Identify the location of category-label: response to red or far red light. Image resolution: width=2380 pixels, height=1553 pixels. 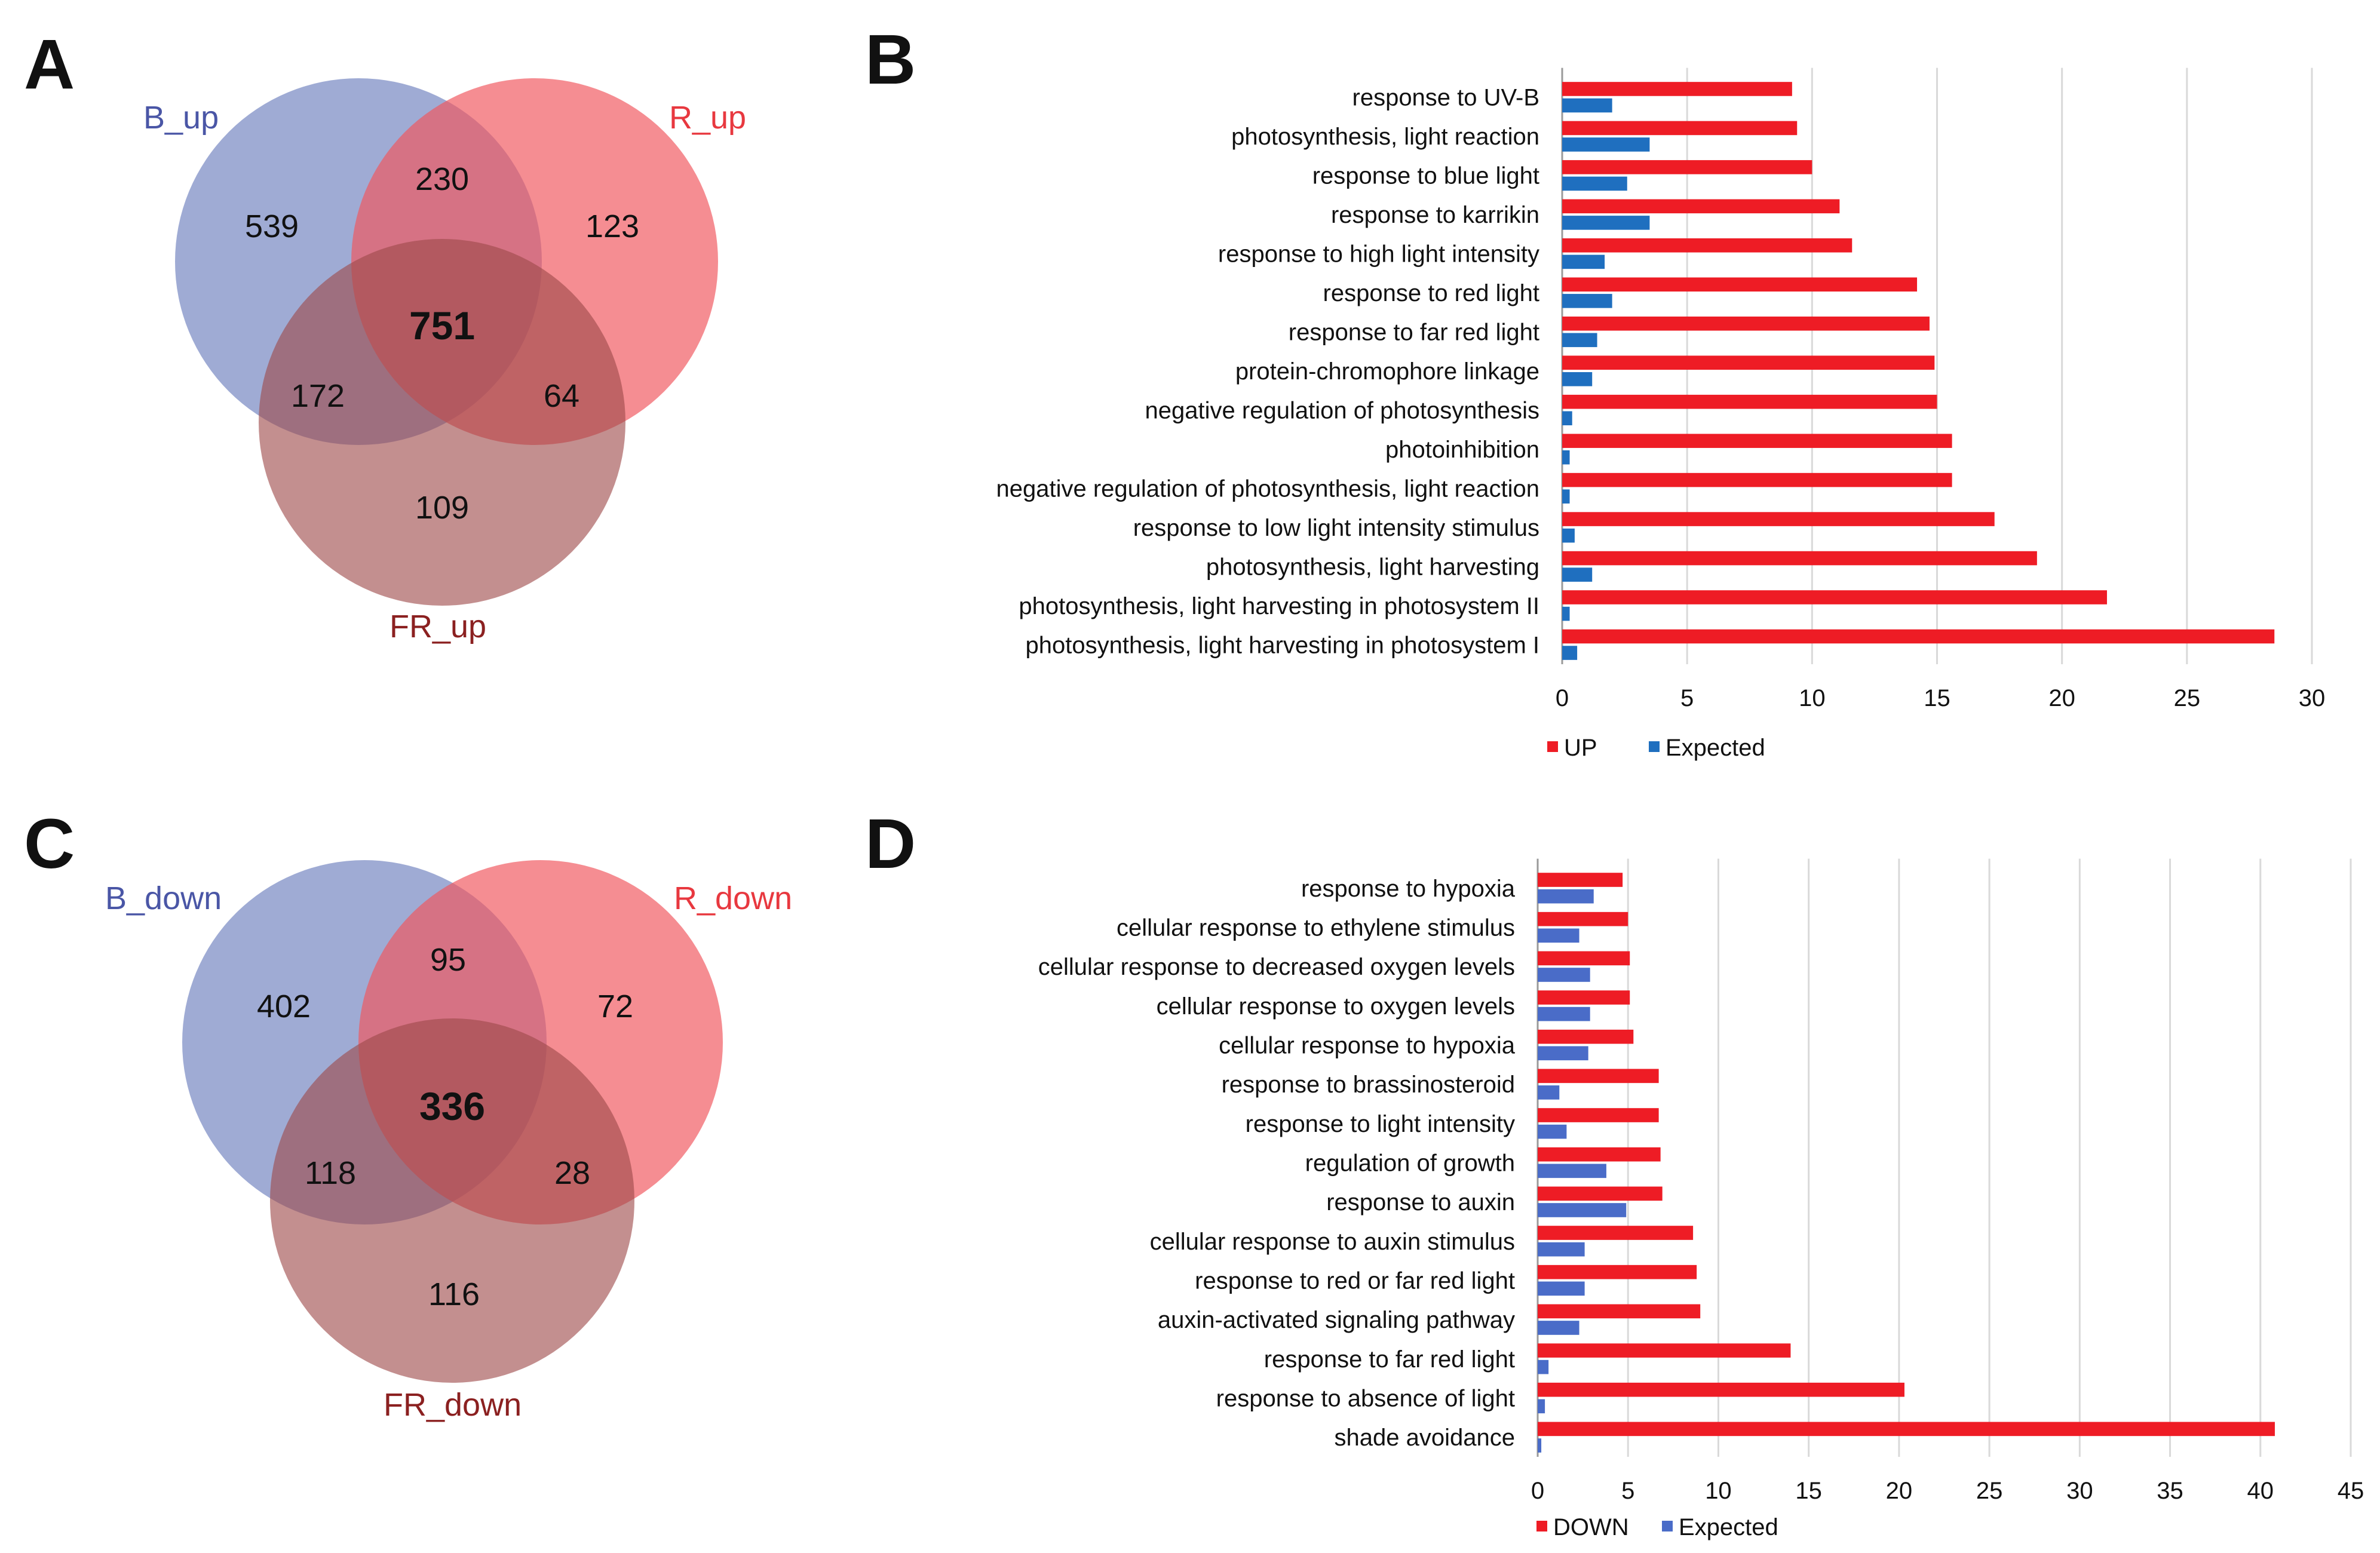
(1355, 1281).